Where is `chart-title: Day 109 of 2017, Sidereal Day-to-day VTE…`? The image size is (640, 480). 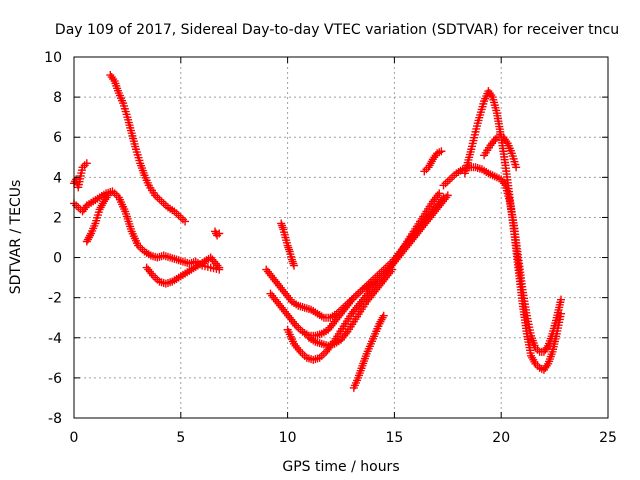
chart-title: Day 109 of 2017, Sidereal Day-to-day VTE… is located at coordinates (337, 30).